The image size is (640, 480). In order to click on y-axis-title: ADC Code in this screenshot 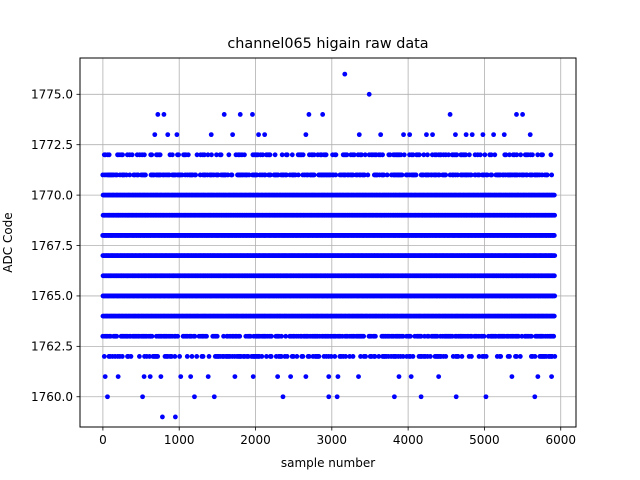, I will do `click(8, 242)`.